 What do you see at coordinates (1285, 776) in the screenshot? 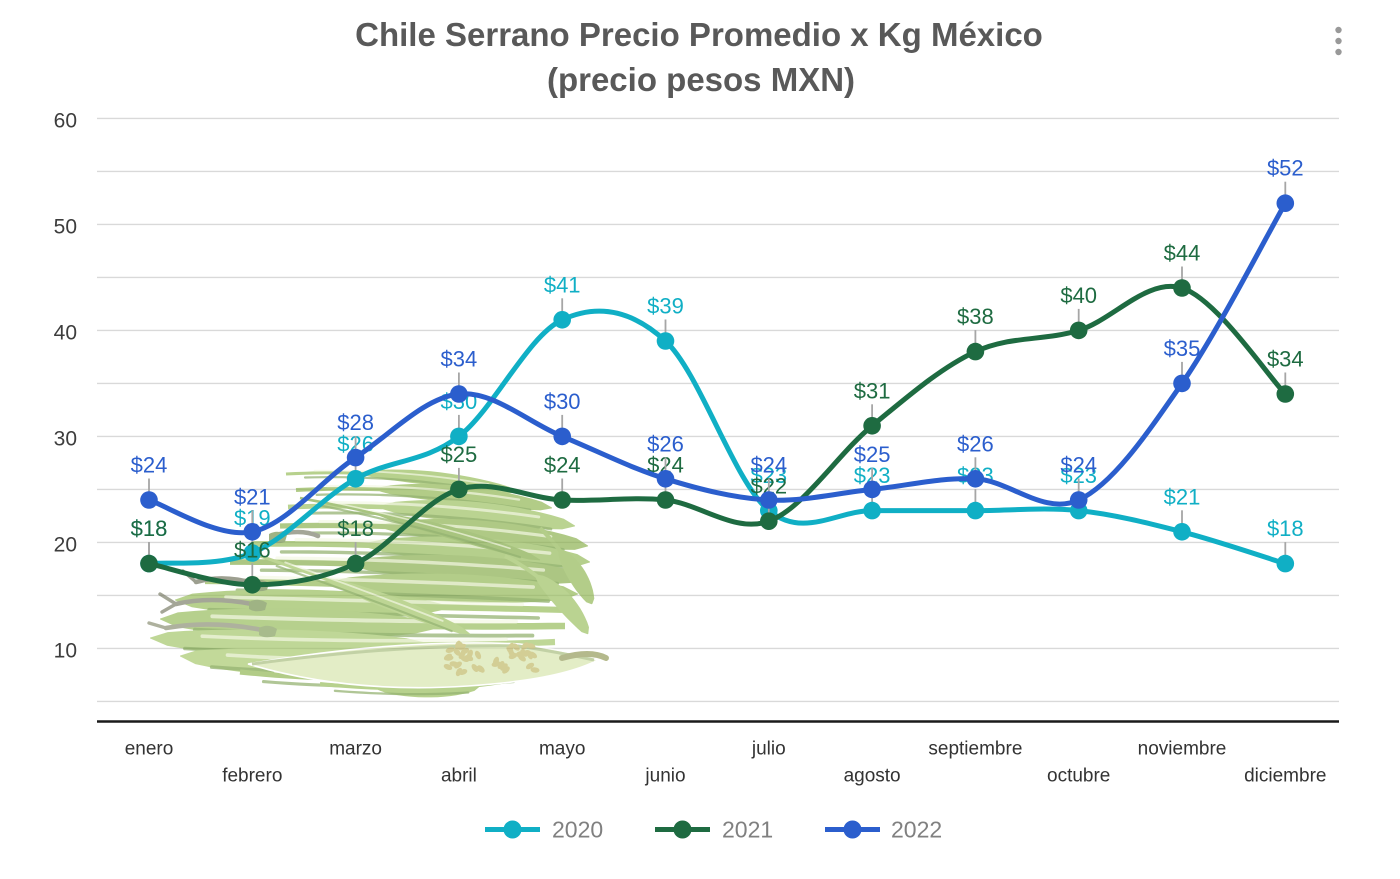
I see `svg-text: diciembre` at bounding box center [1285, 776].